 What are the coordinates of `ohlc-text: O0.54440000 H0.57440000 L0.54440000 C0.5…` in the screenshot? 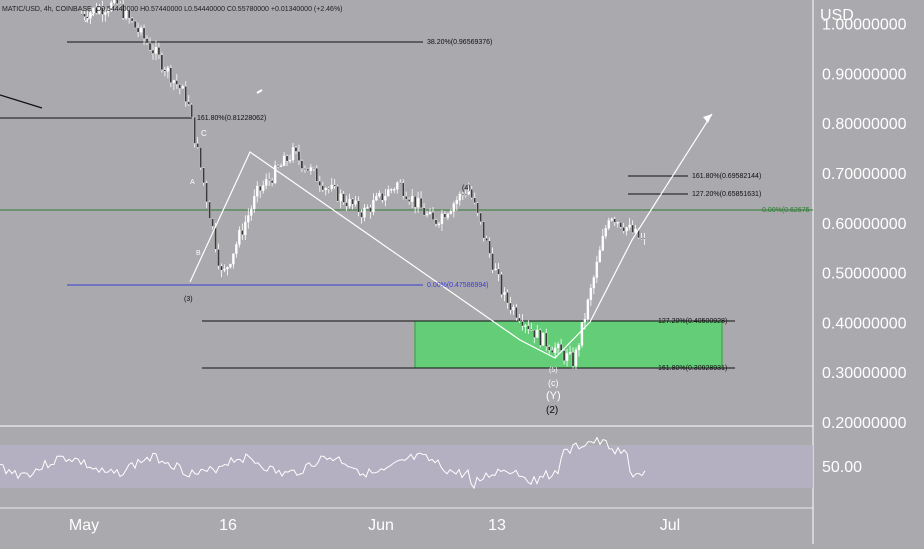 It's located at (219, 9).